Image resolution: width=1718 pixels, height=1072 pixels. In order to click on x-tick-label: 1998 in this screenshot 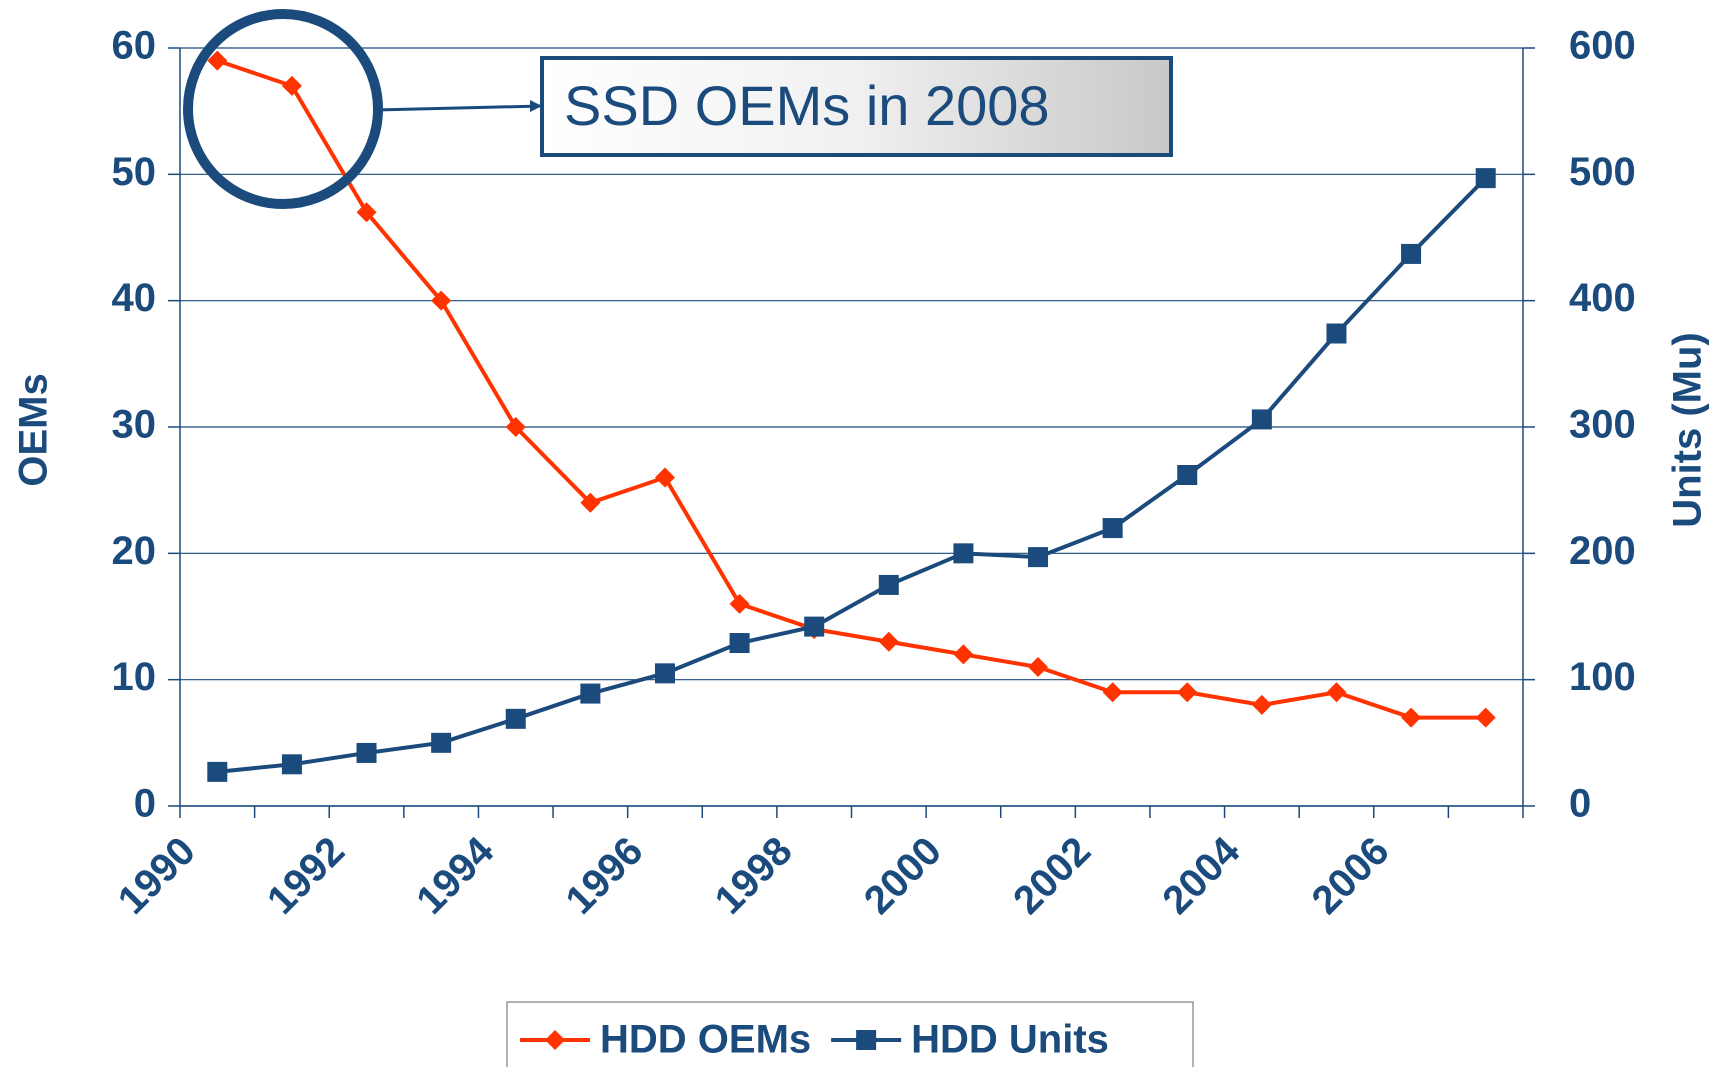, I will do `click(754, 876)`.